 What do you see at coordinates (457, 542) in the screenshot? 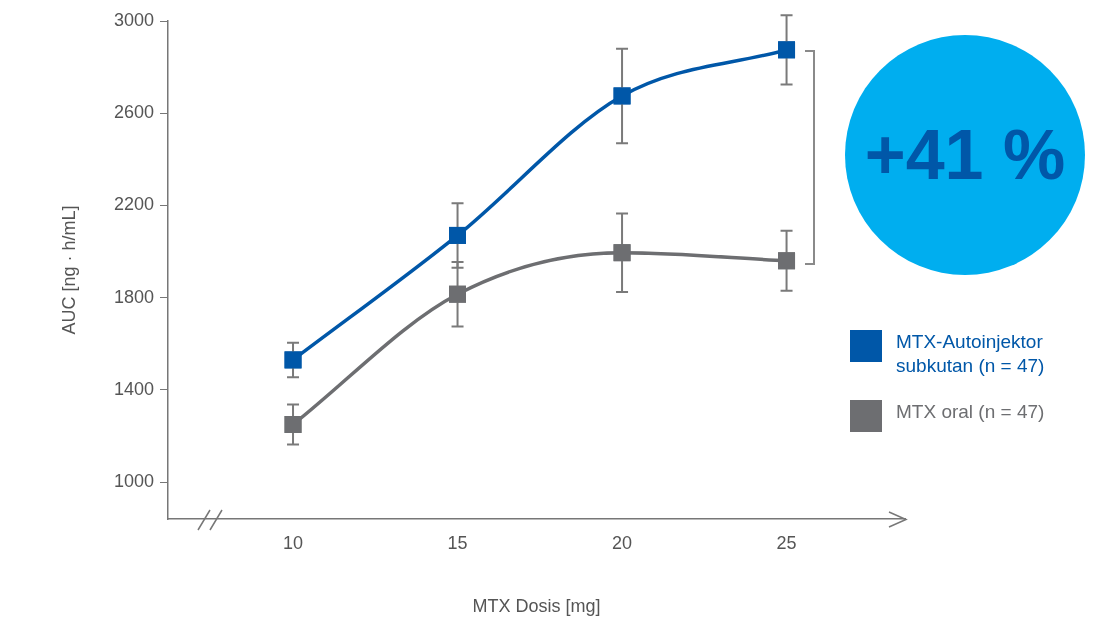
I see `x-tick-label: 15` at bounding box center [457, 542].